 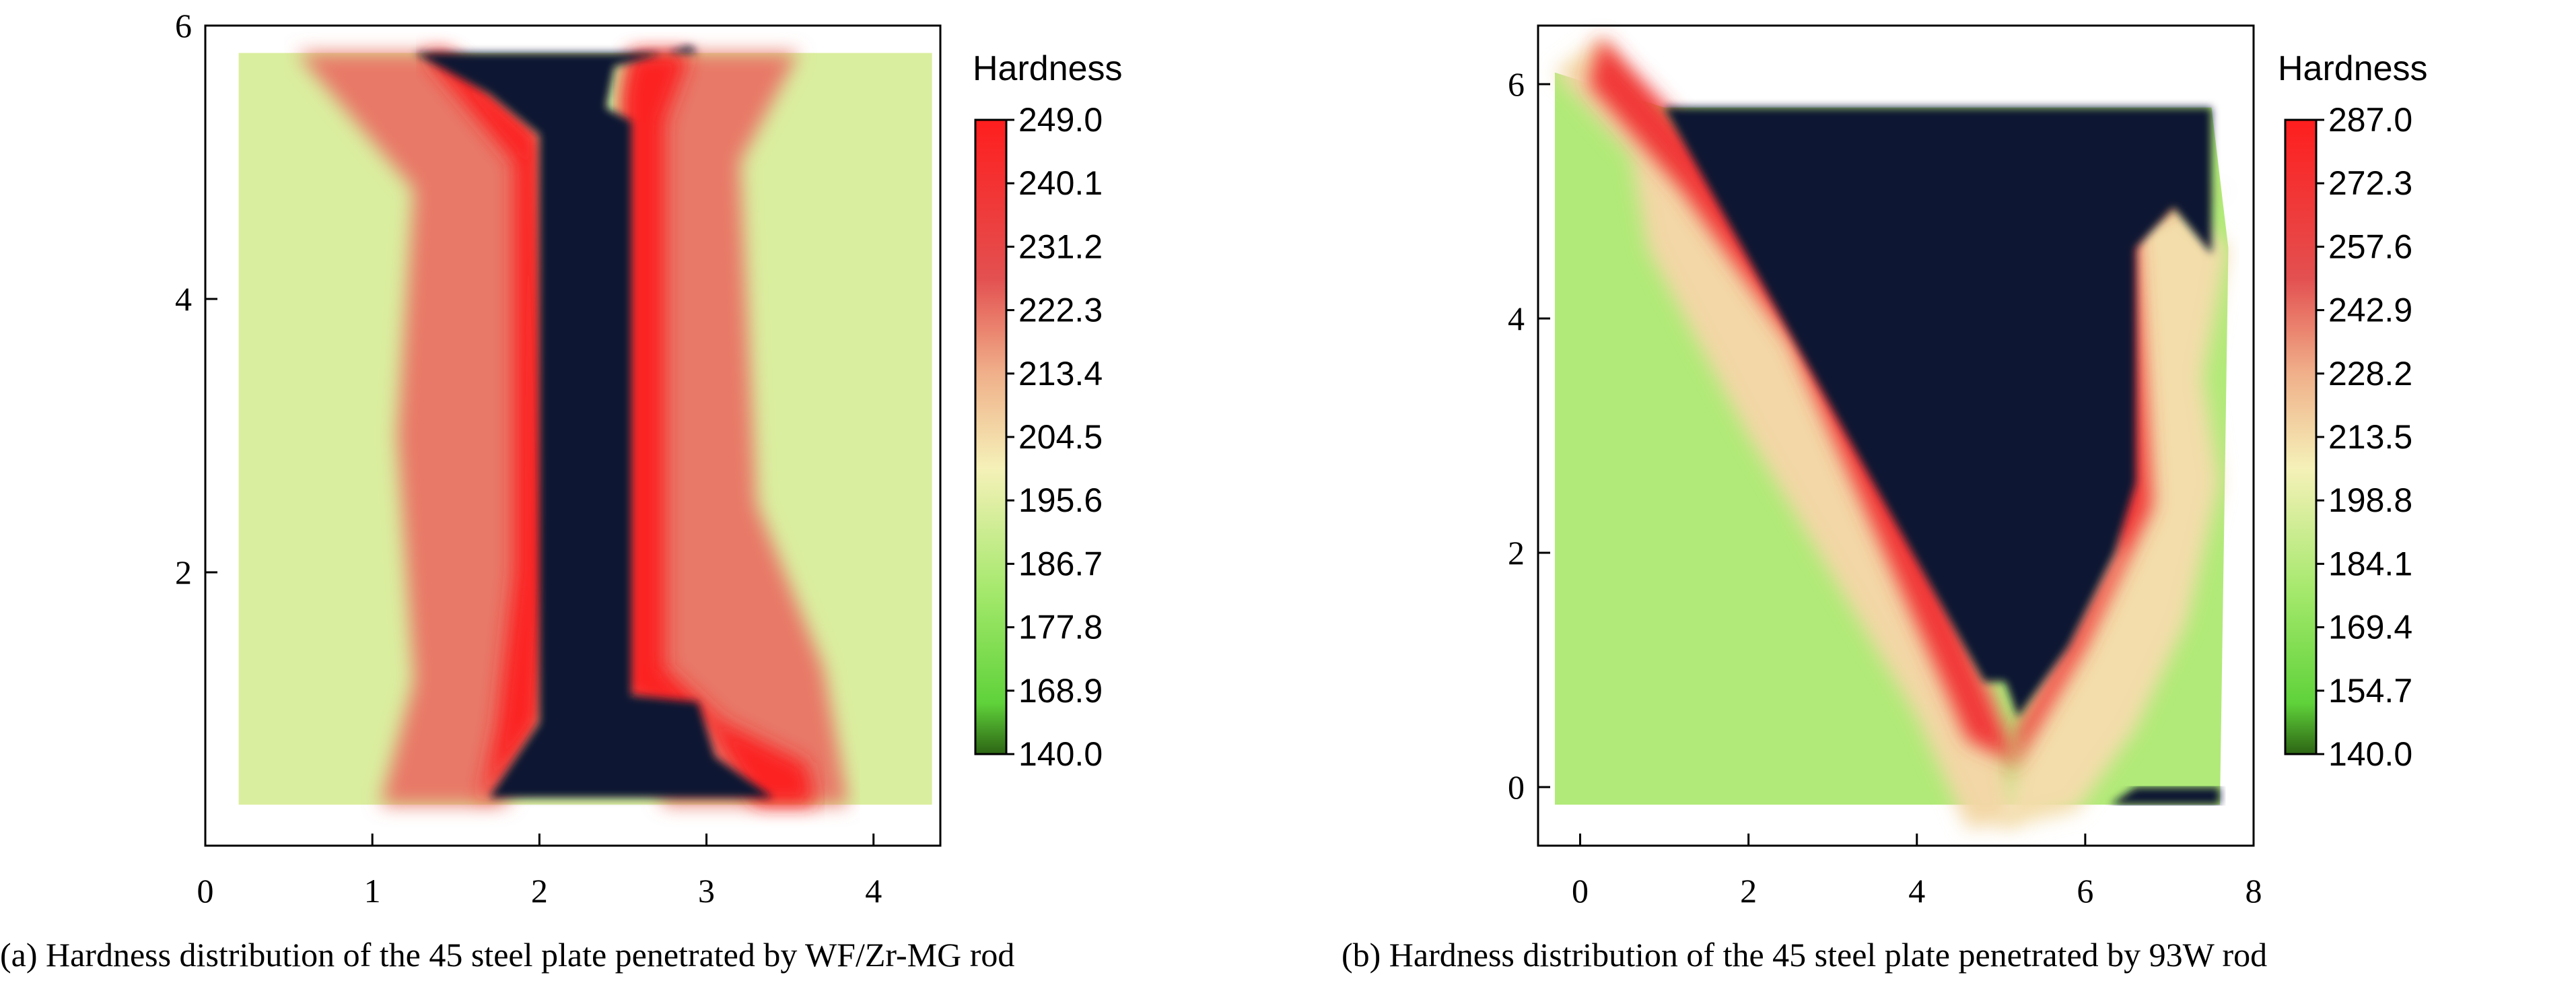 What do you see at coordinates (2370, 627) in the screenshot?
I see `colorbar-tick-label: 169.4` at bounding box center [2370, 627].